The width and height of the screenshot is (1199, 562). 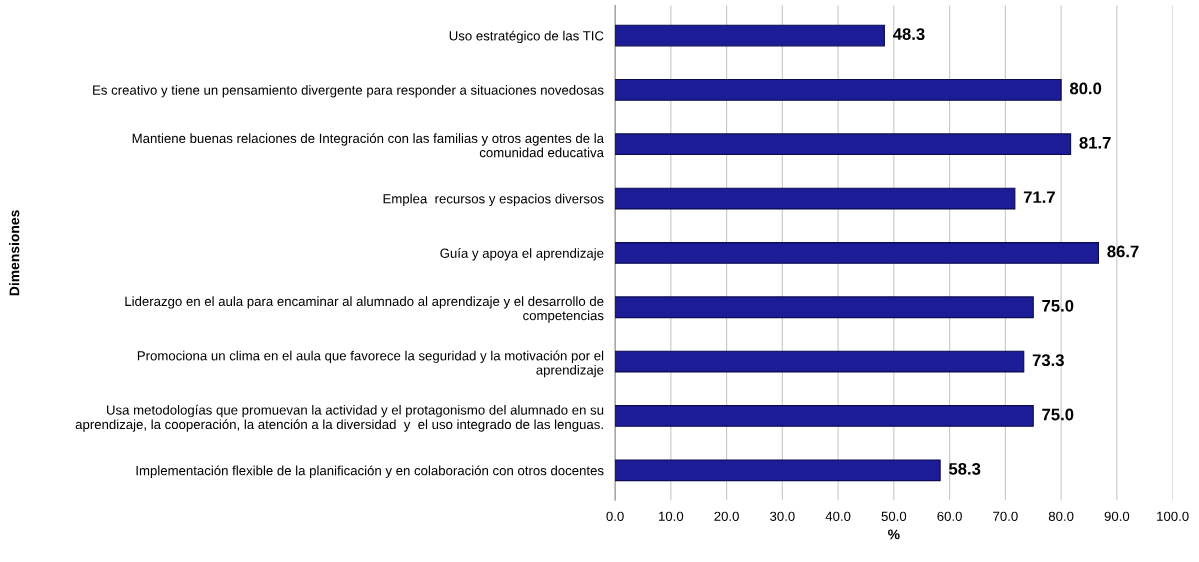 What do you see at coordinates (1048, 360) in the screenshot?
I see `data-label: 73.3` at bounding box center [1048, 360].